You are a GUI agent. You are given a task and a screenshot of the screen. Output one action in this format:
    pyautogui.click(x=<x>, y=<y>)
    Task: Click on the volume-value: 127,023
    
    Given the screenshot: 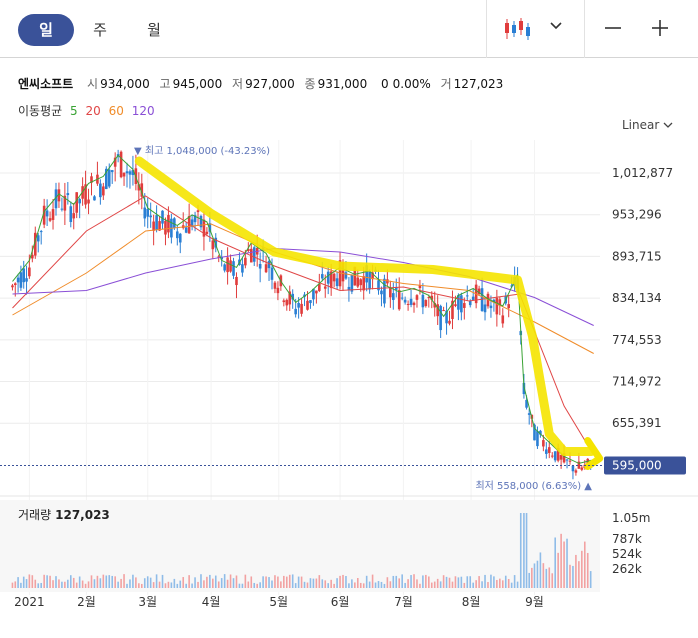 What is the action you would take?
    pyautogui.click(x=478, y=84)
    